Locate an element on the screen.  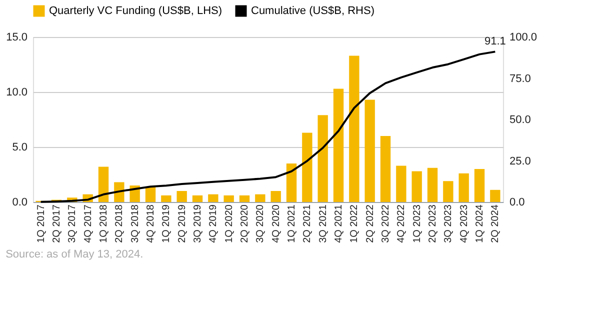
x-tick-label: 2Q 2021 is located at coordinates (308, 223).